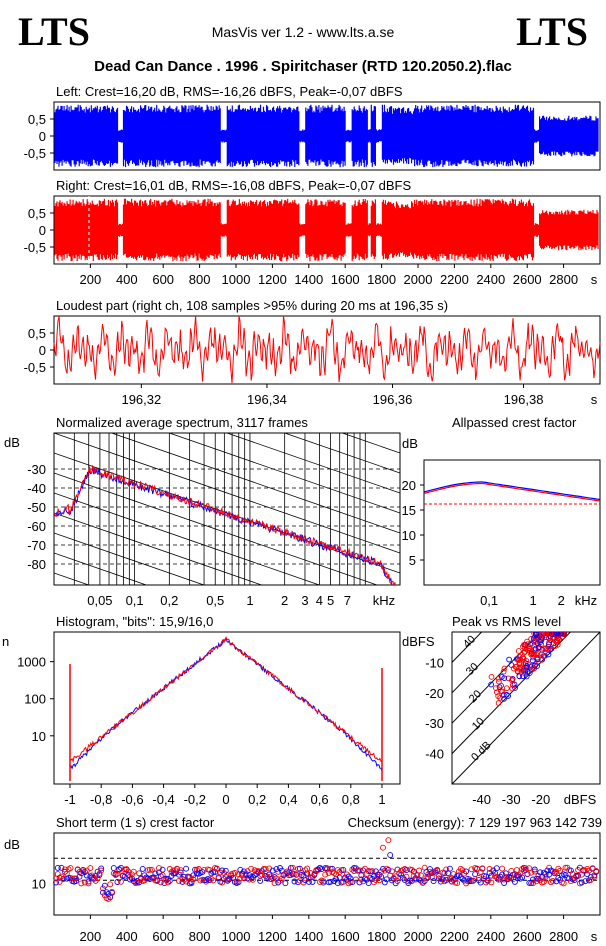 Image resolution: width=606 pixels, height=946 pixels. Describe the element at coordinates (12, 844) in the screenshot. I see `shortcrest-ylabel: dB` at that location.